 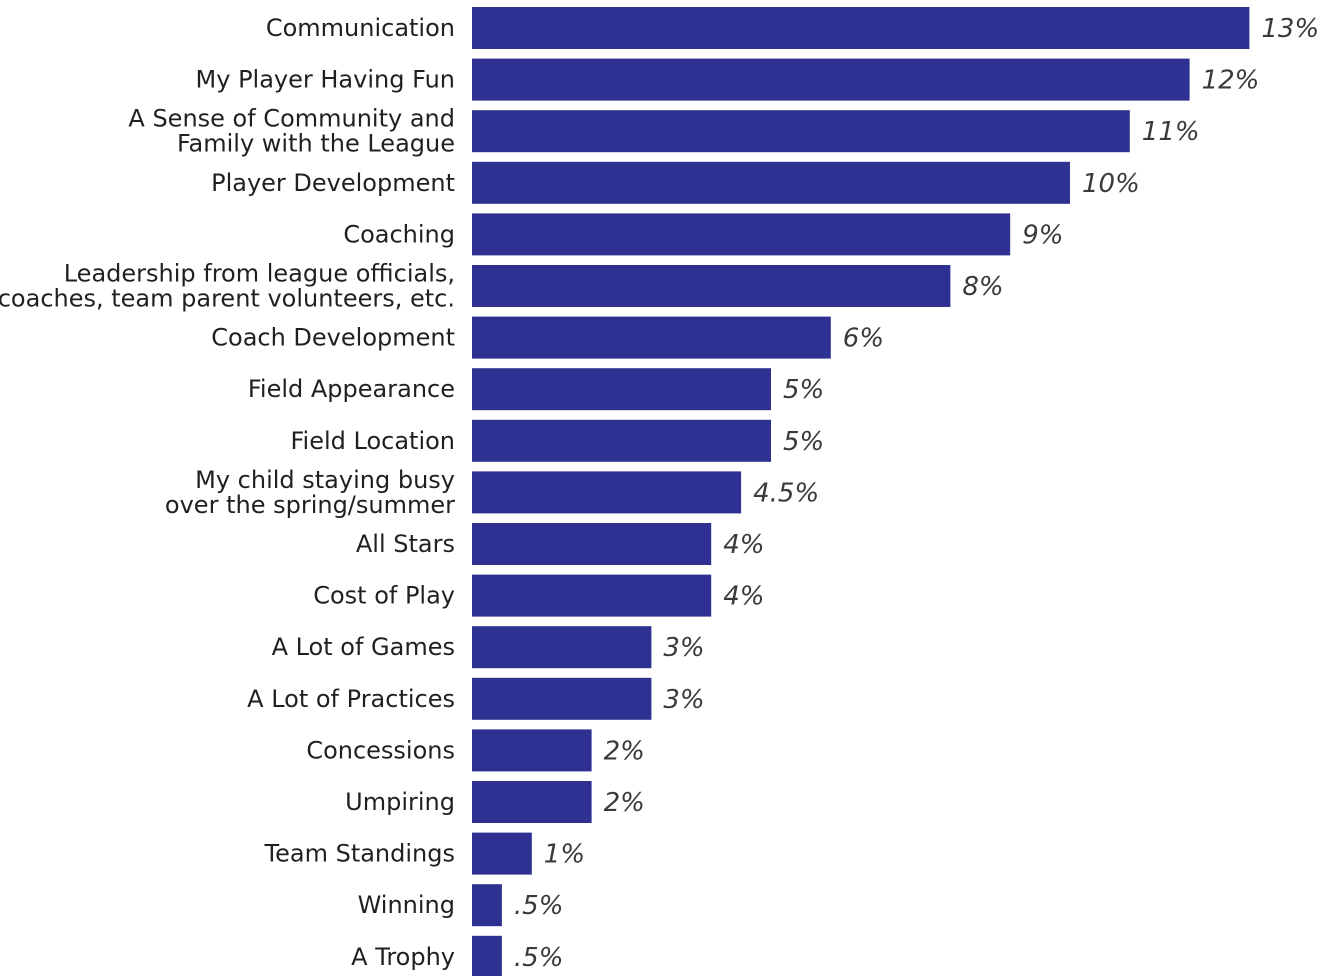 I want to click on category-label: Field Appearance, so click(x=351, y=389).